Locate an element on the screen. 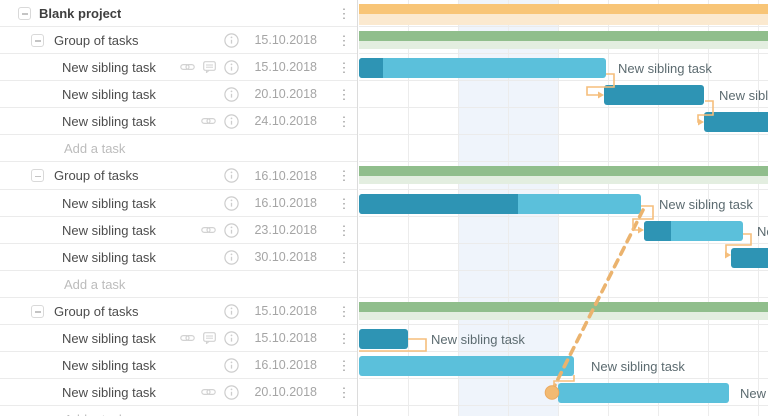 The width and height of the screenshot is (768, 416). start-date: 30.10.2018 is located at coordinates (285, 257).